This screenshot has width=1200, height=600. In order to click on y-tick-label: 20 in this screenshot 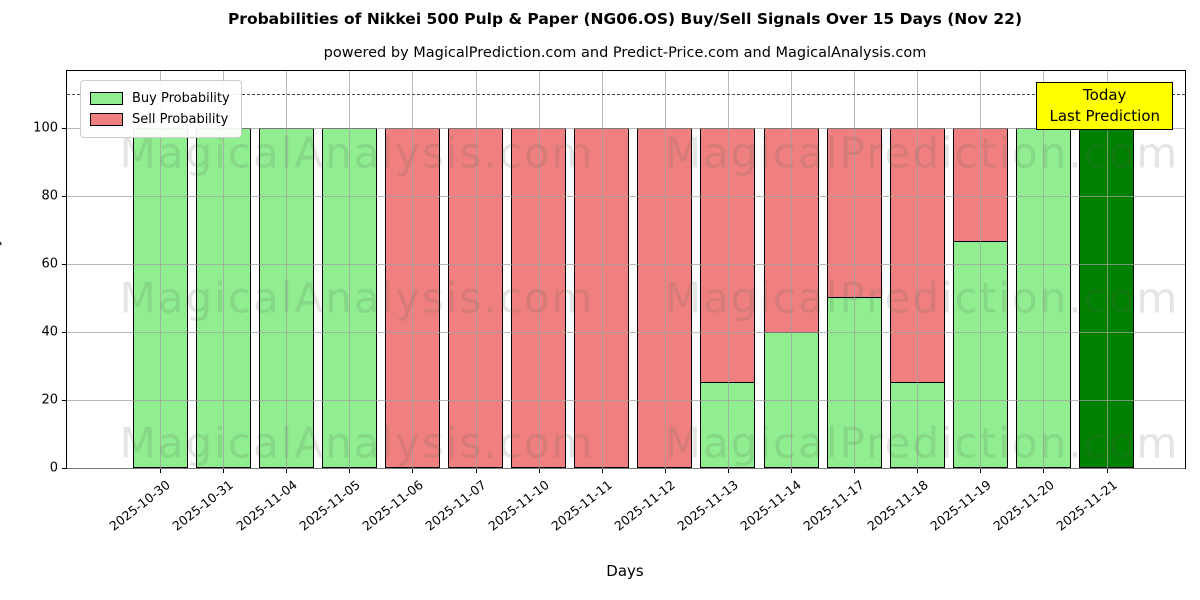, I will do `click(49, 400)`.